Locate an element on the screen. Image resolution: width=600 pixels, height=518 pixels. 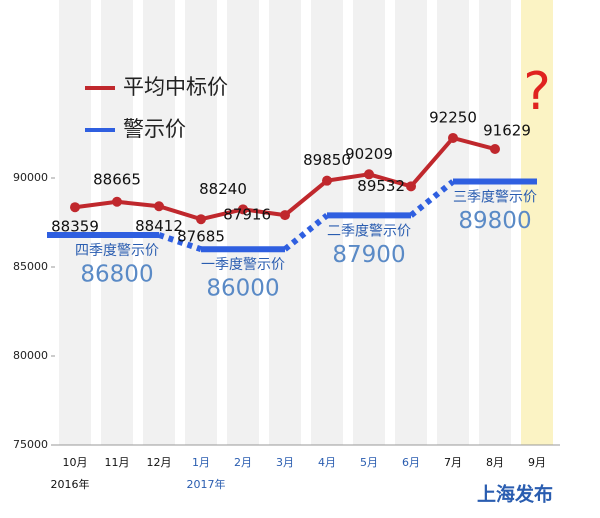
quarter-label: 二季度警示价 is located at coordinates (369, 231).